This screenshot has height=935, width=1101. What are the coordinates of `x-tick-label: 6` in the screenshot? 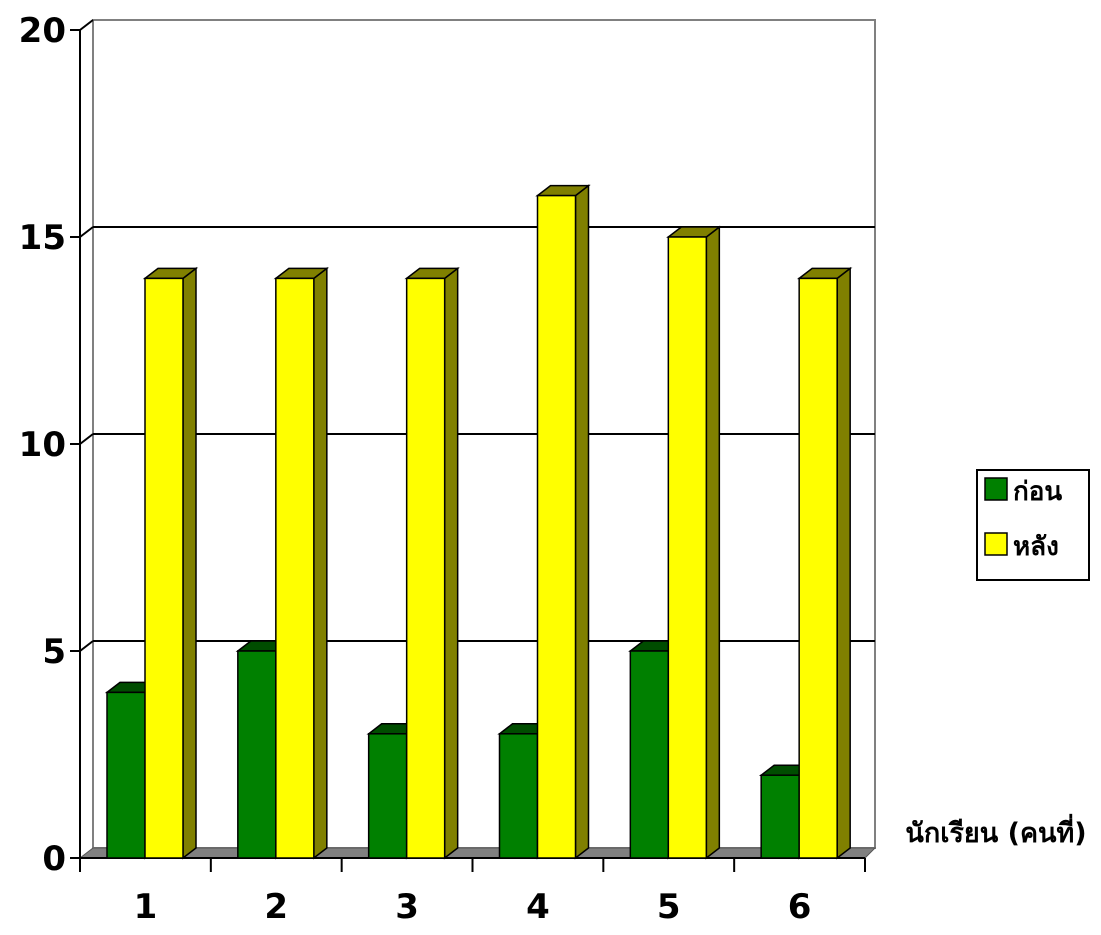 It's located at (800, 907).